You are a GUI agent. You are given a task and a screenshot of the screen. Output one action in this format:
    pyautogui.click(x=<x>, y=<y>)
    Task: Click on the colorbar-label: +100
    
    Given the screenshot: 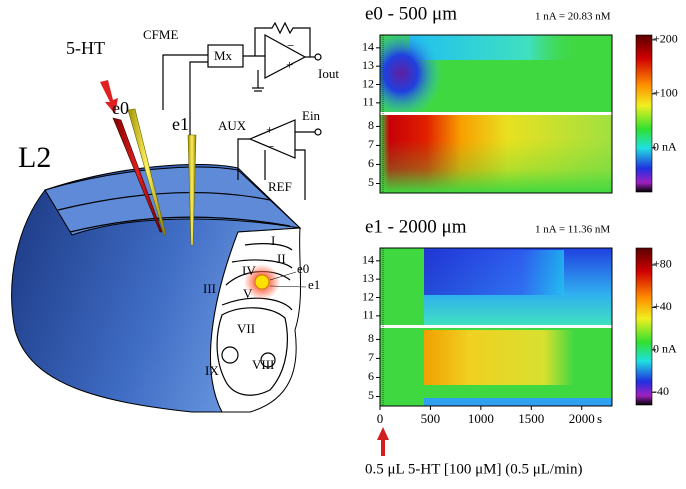 What is the action you would take?
    pyautogui.click(x=665, y=93)
    